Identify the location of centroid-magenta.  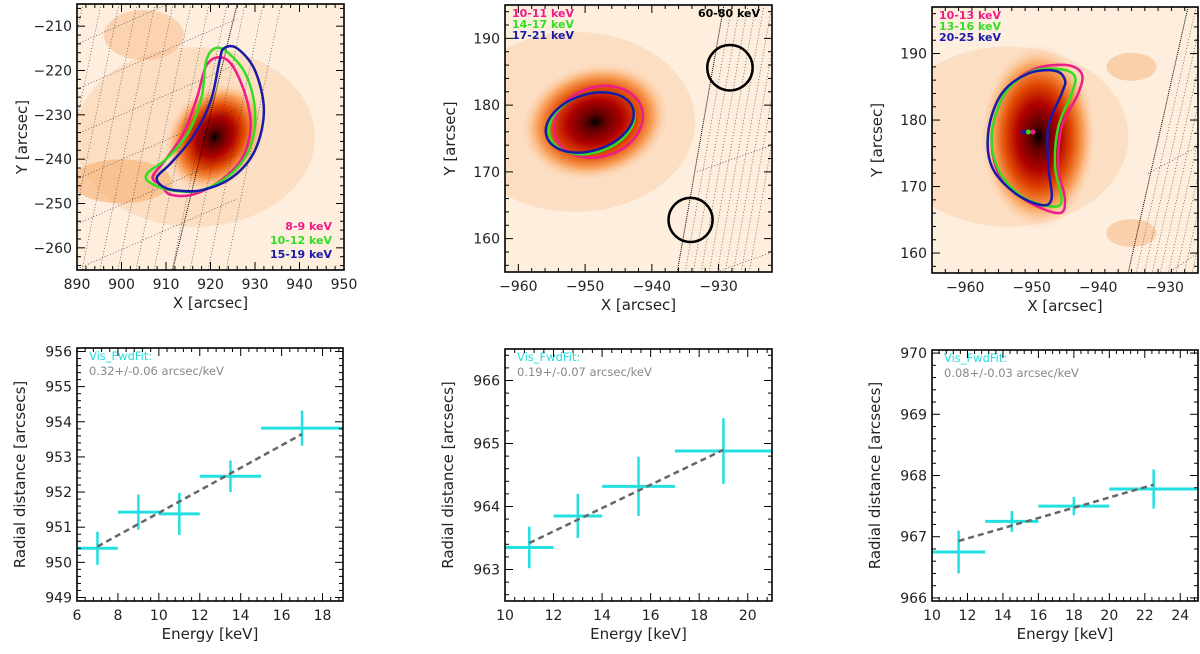
(1033, 132).